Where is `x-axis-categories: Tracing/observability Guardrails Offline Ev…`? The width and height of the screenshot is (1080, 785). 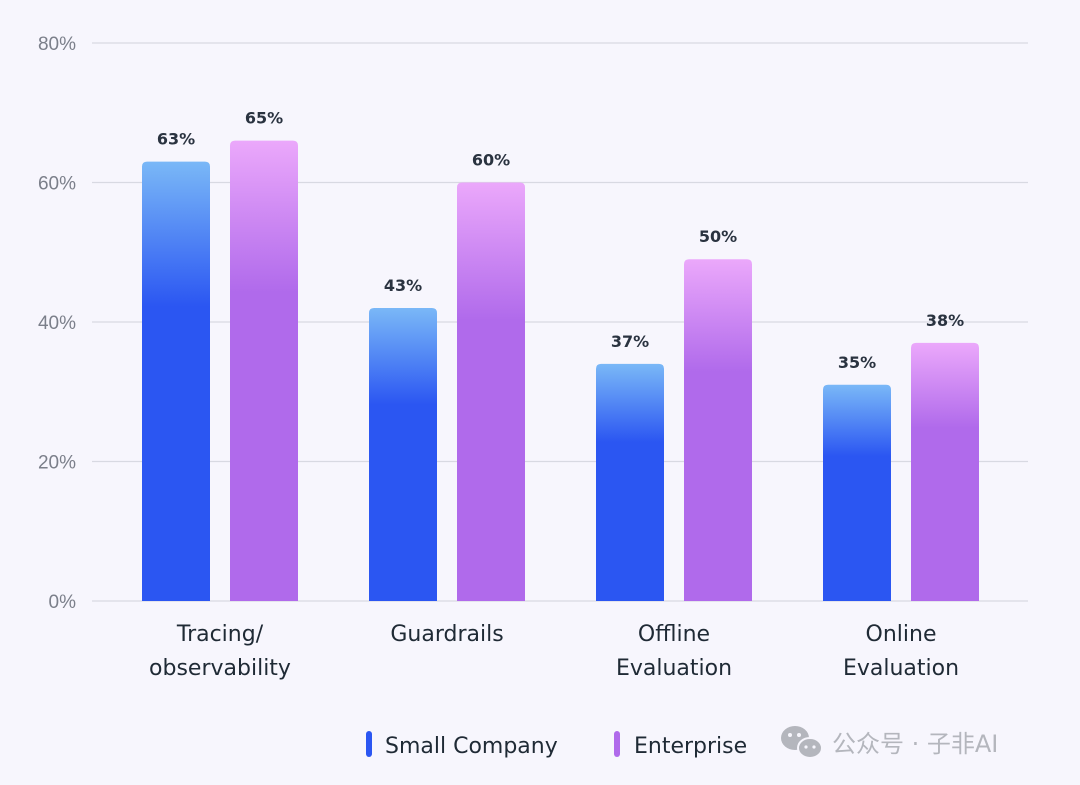
x-axis-categories: Tracing/observability Guardrails Offline Ev… is located at coordinates (554, 651).